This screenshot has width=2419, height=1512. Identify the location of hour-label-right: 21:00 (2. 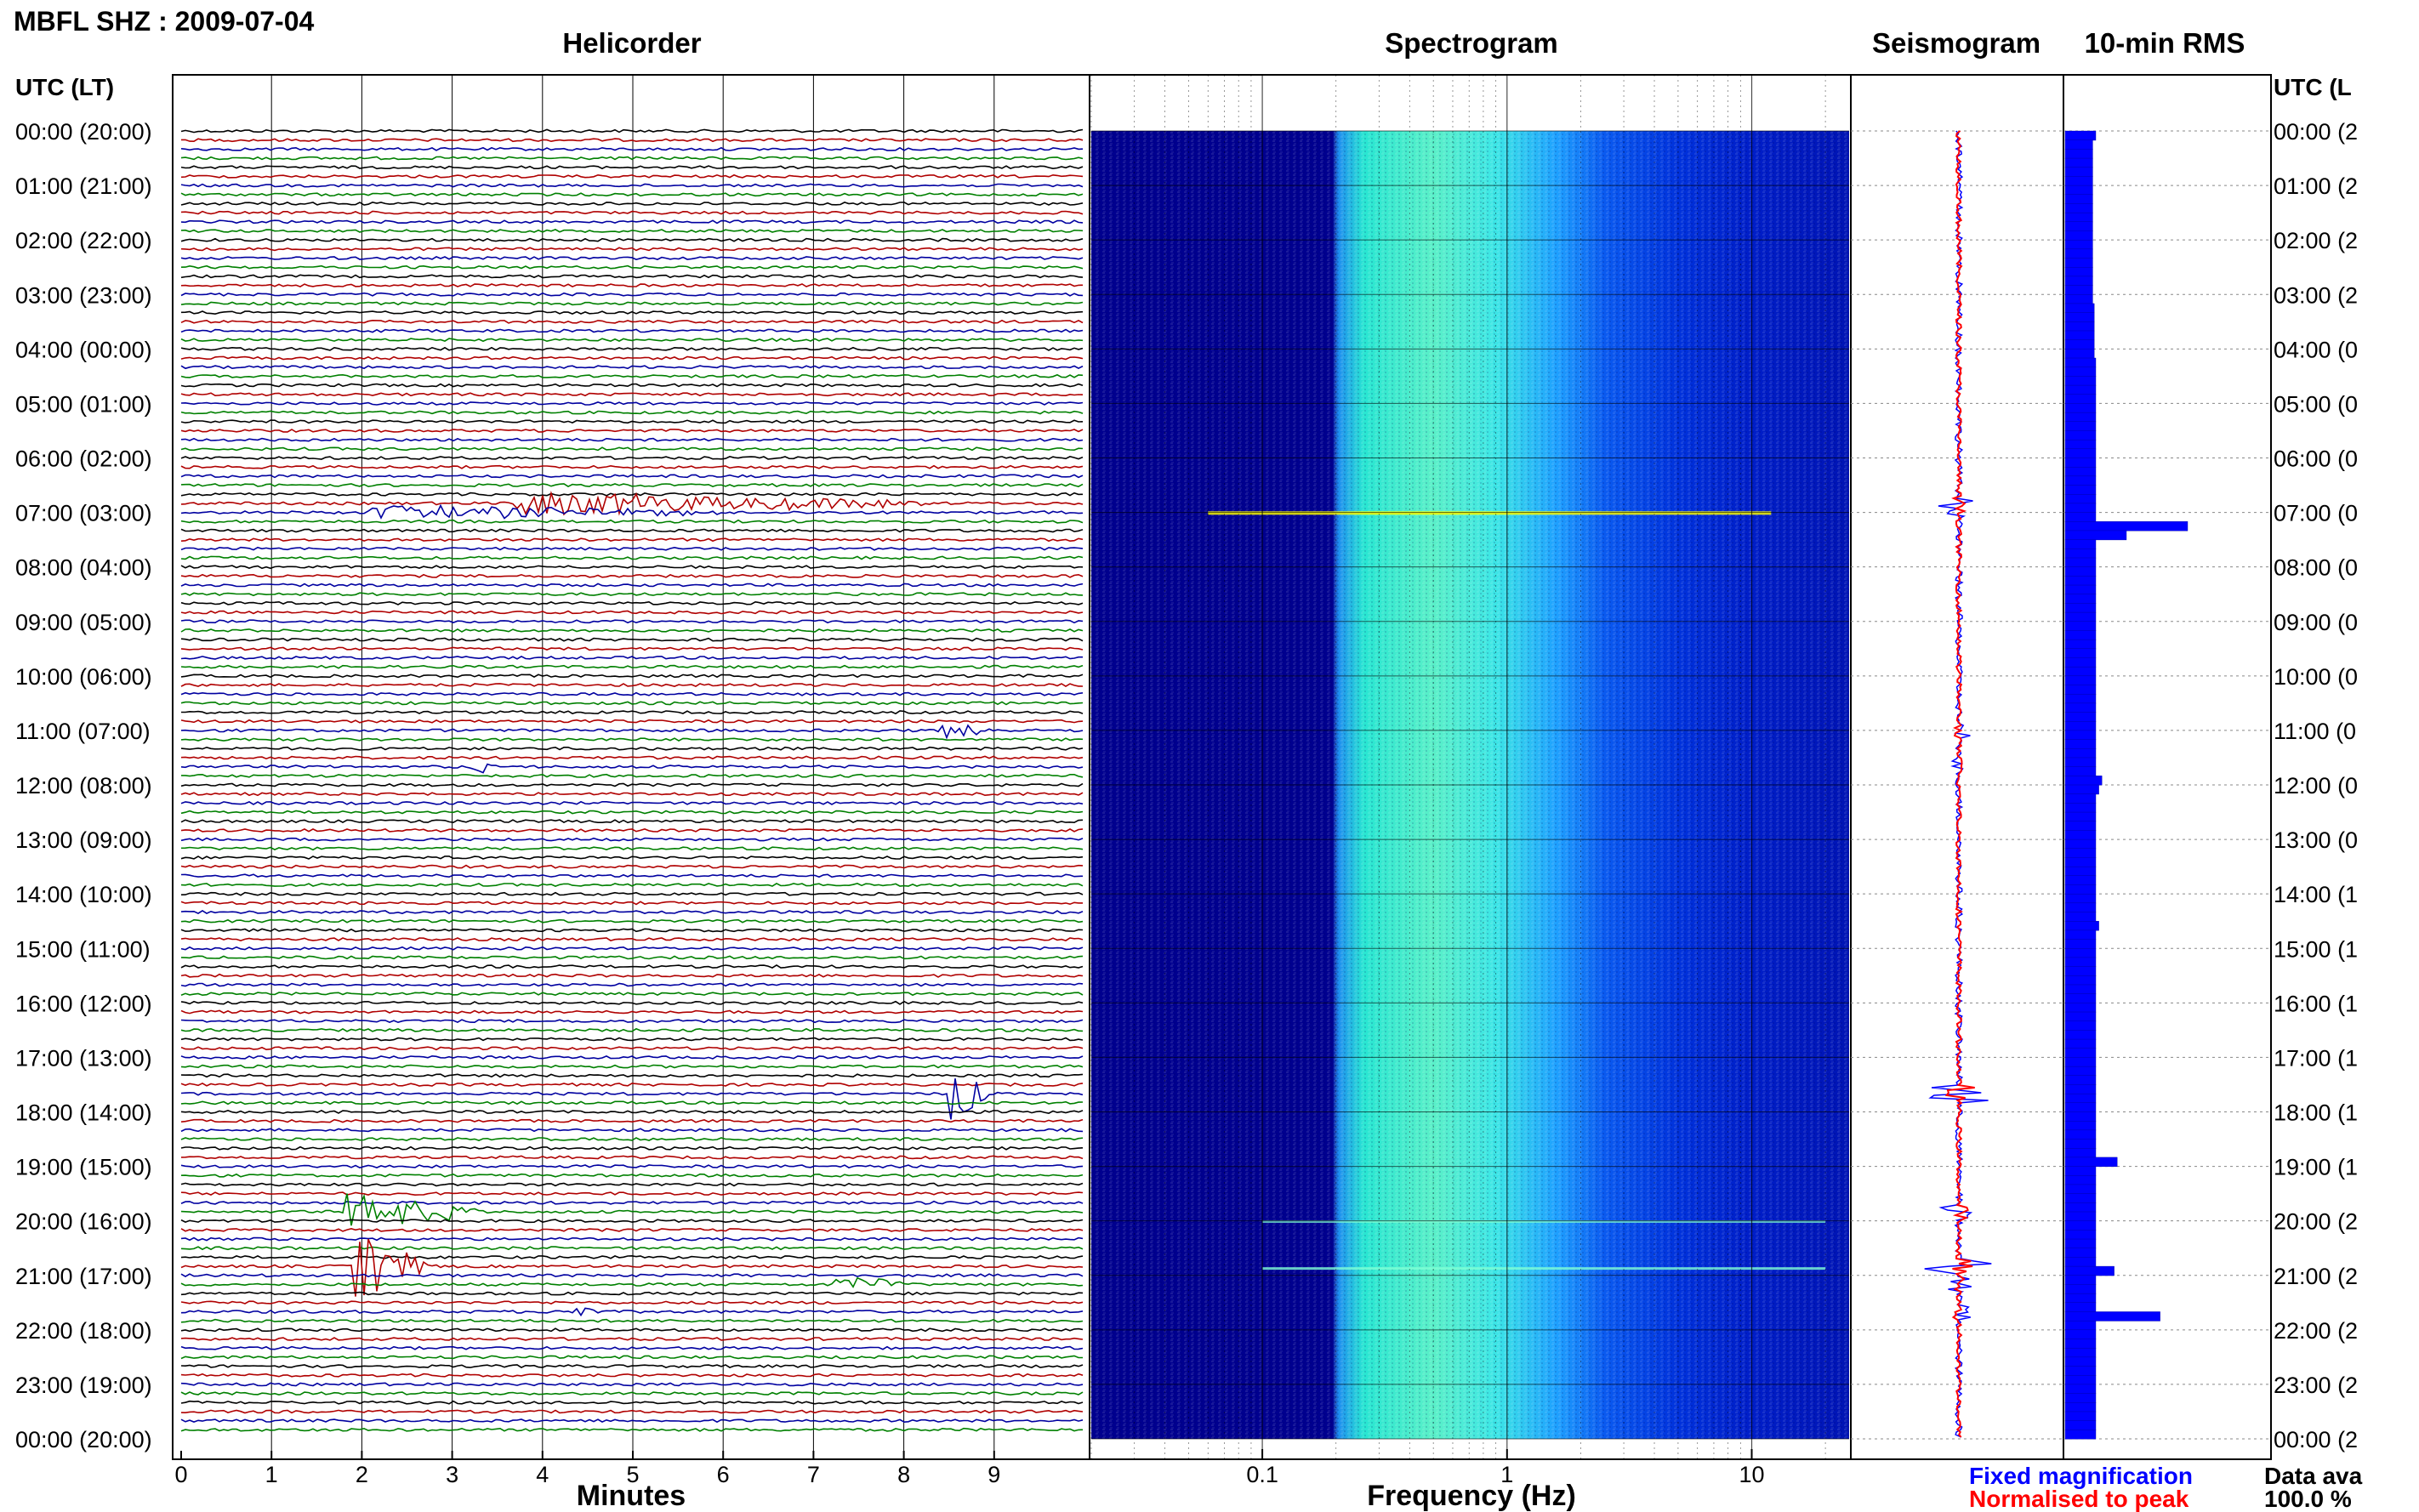
(2316, 1276).